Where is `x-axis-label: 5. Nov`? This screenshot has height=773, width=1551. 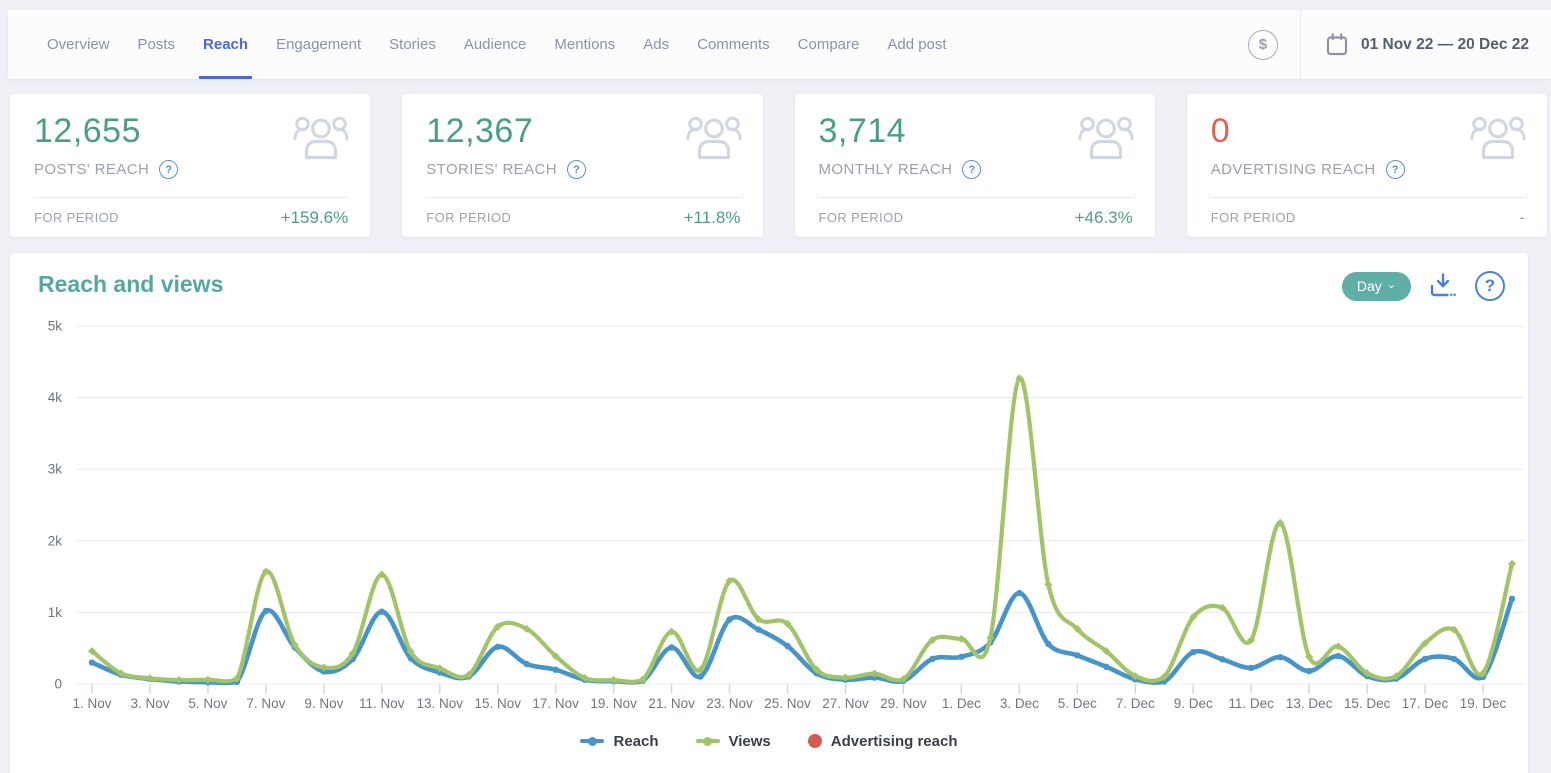 x-axis-label: 5. Nov is located at coordinates (207, 703).